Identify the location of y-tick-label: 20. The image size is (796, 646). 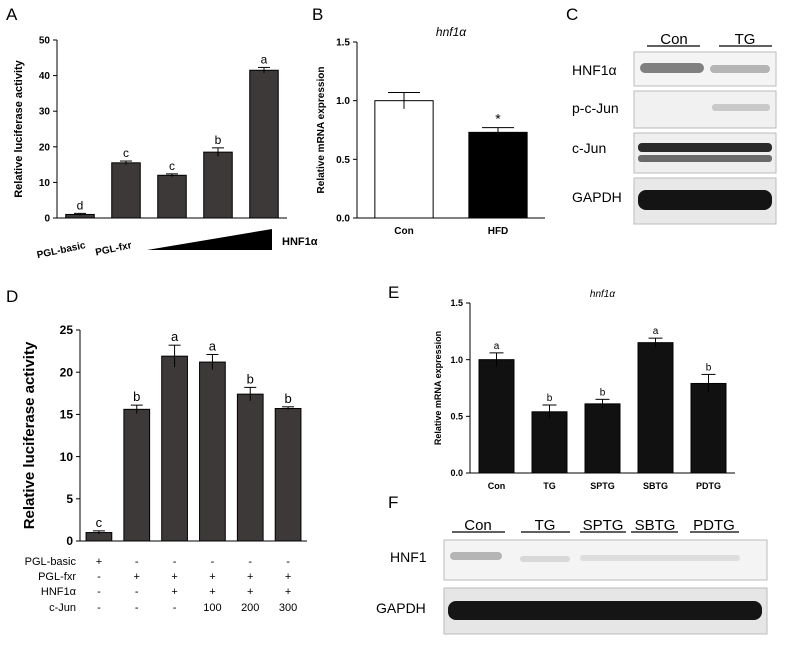
(67, 372).